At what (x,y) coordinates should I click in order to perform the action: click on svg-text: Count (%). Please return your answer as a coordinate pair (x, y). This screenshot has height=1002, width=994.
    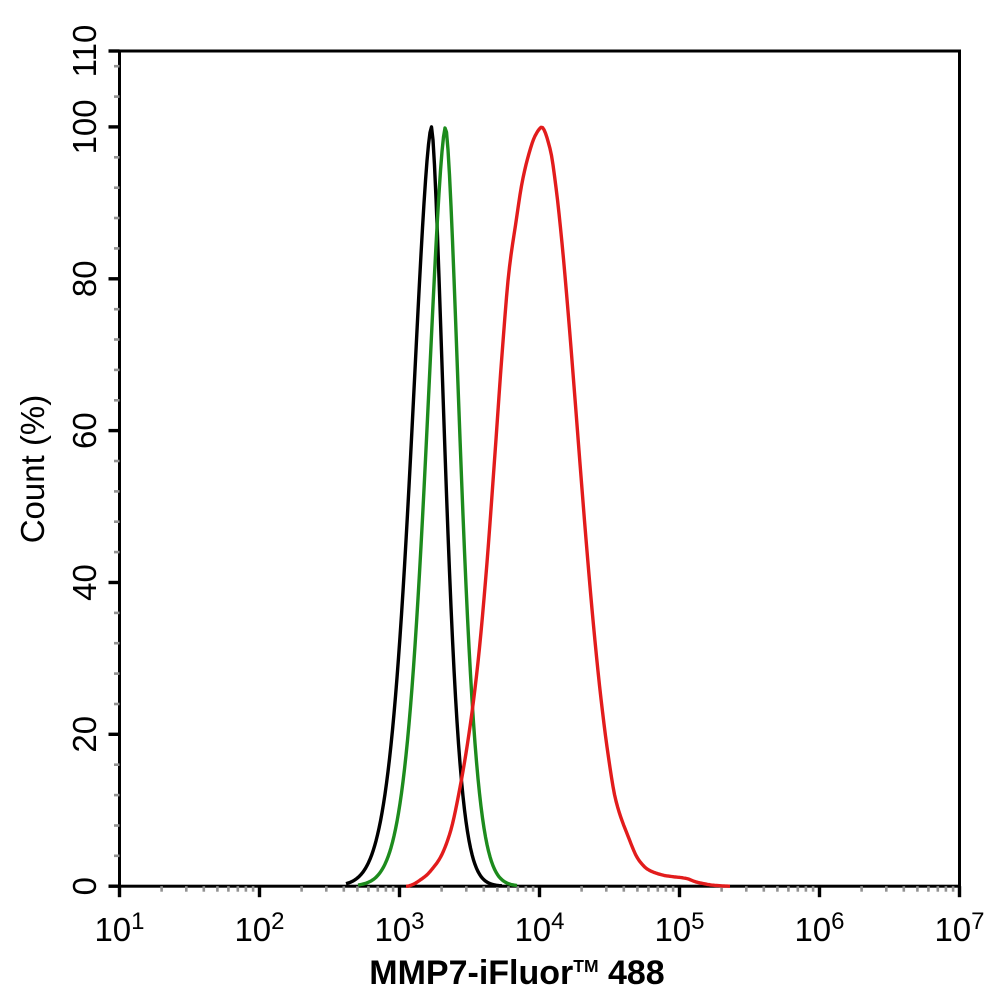
    Looking at the image, I should click on (32, 469).